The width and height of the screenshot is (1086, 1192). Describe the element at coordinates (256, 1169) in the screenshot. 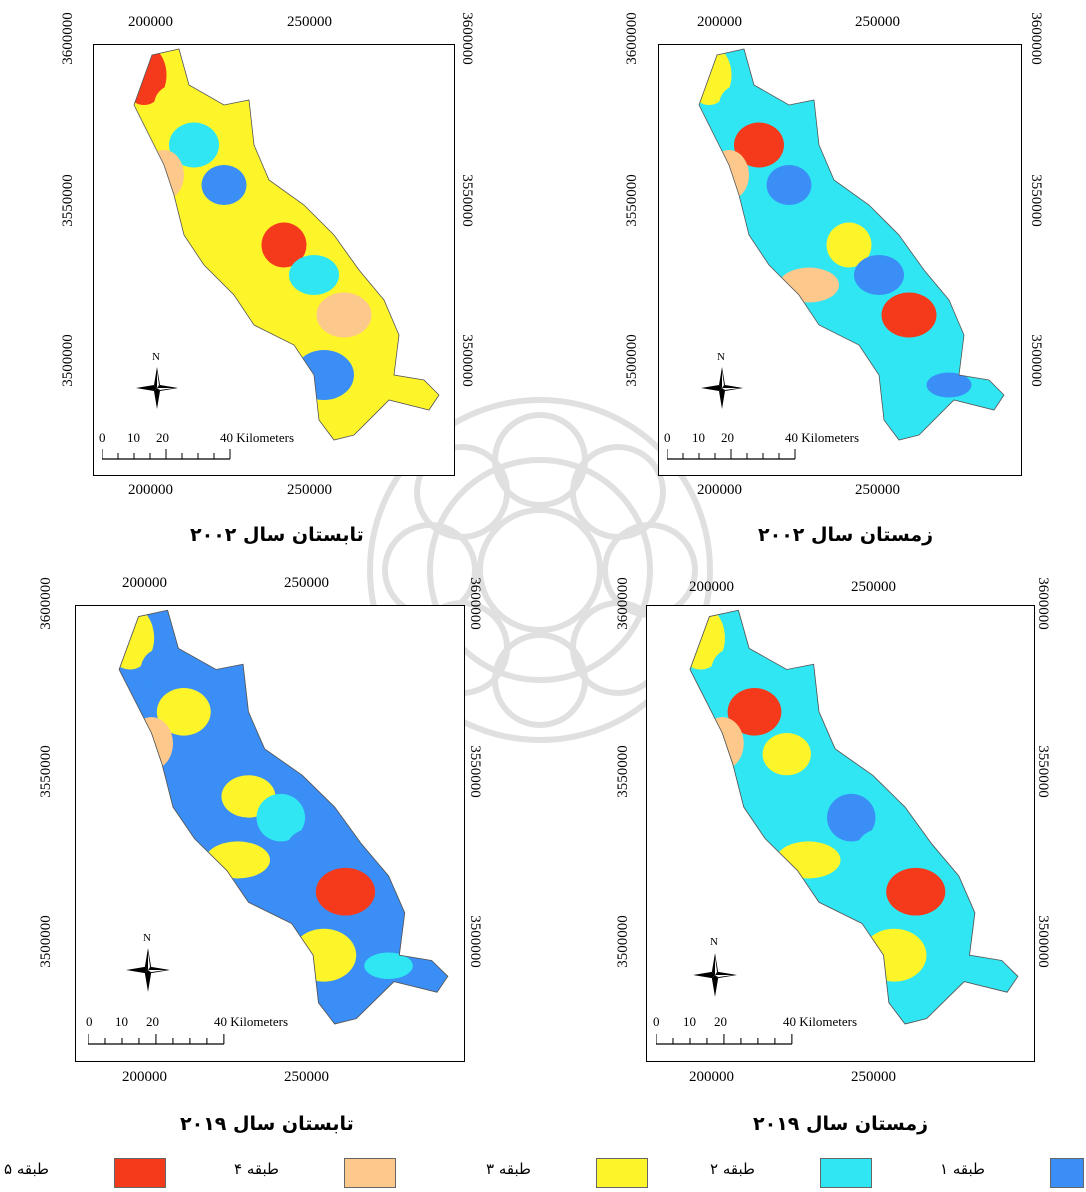

I see `legend-label: طبقه ۴` at that location.